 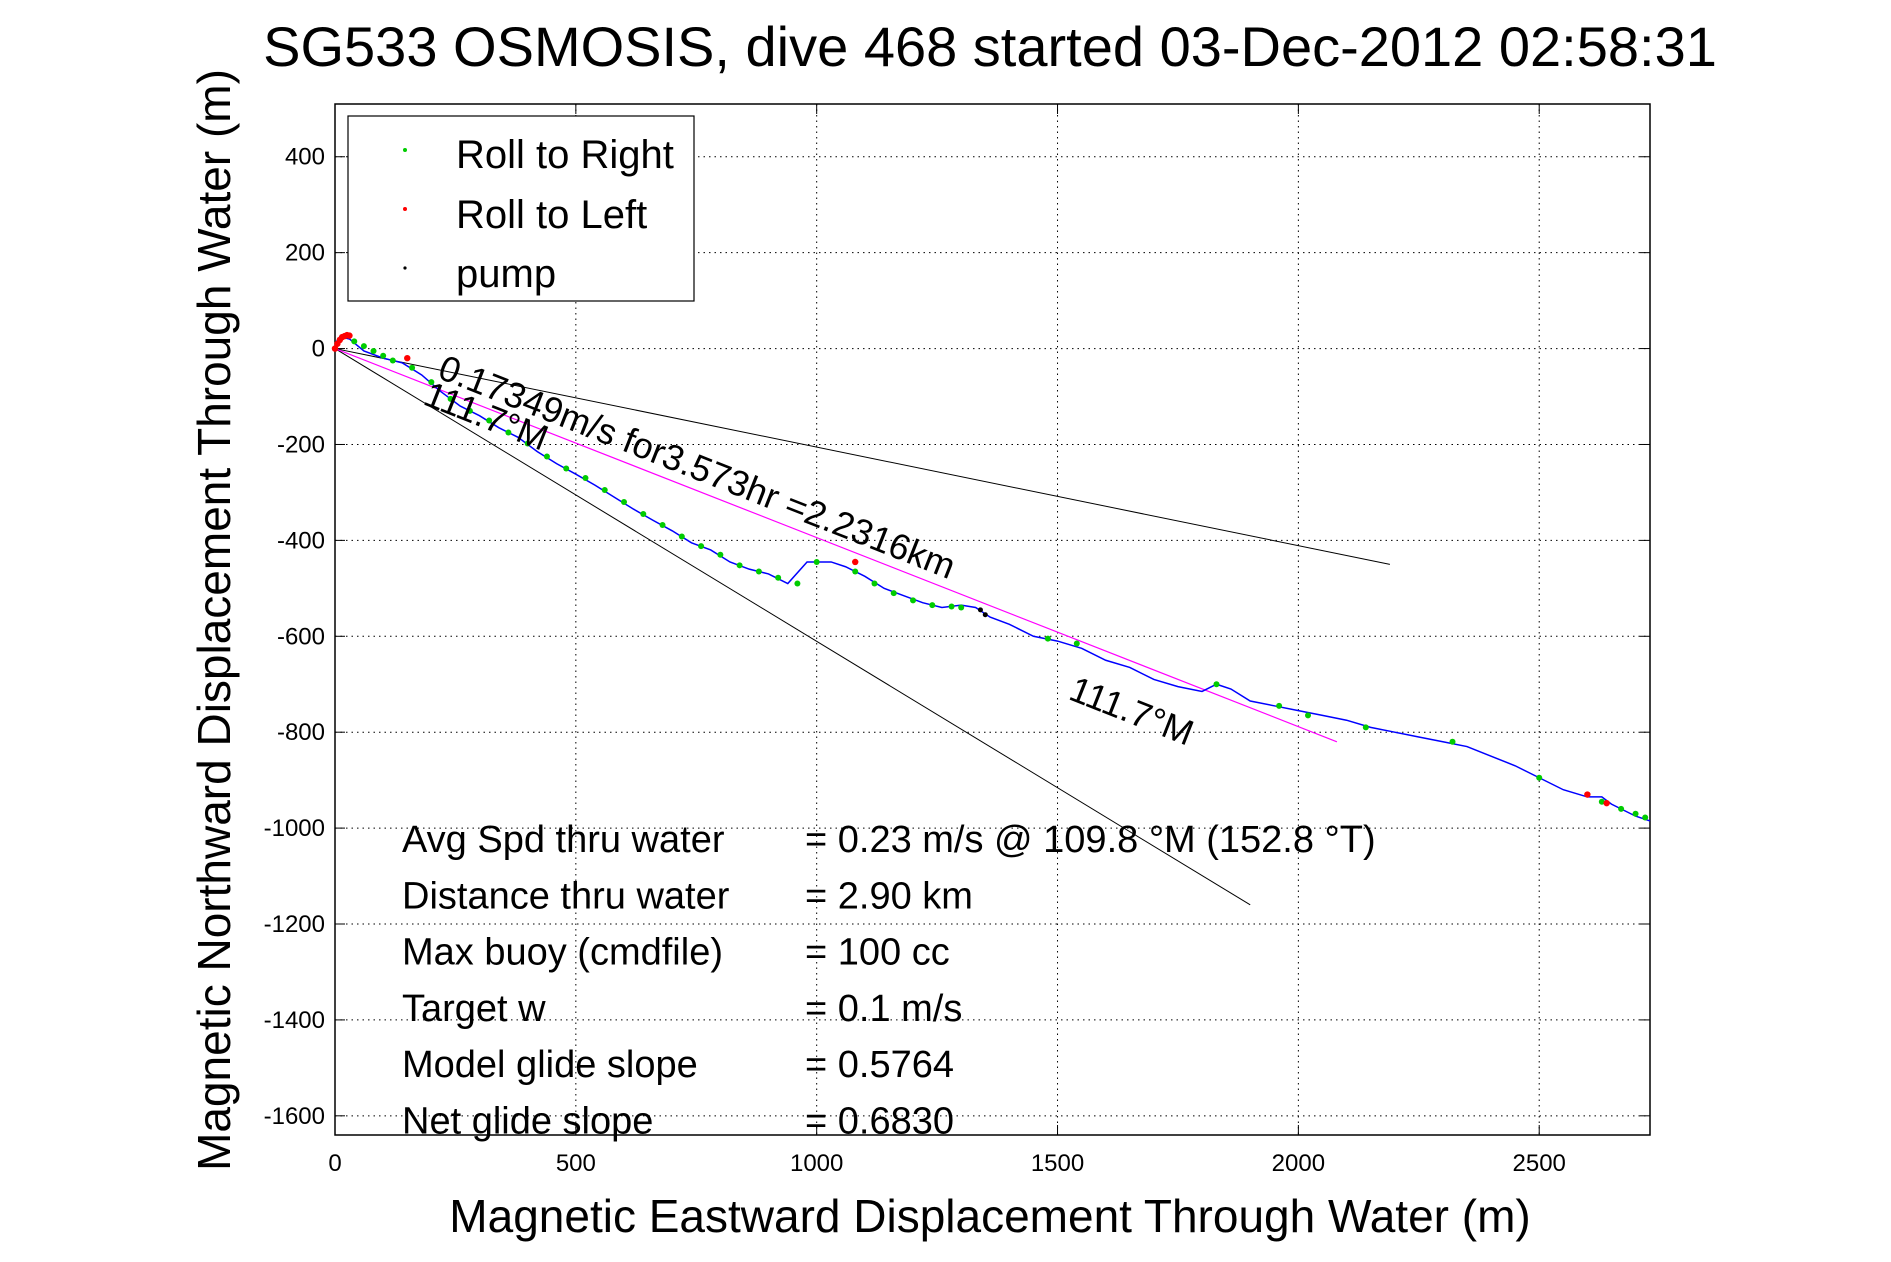 I want to click on x-tick-label: 1000, so click(x=816, y=1163).